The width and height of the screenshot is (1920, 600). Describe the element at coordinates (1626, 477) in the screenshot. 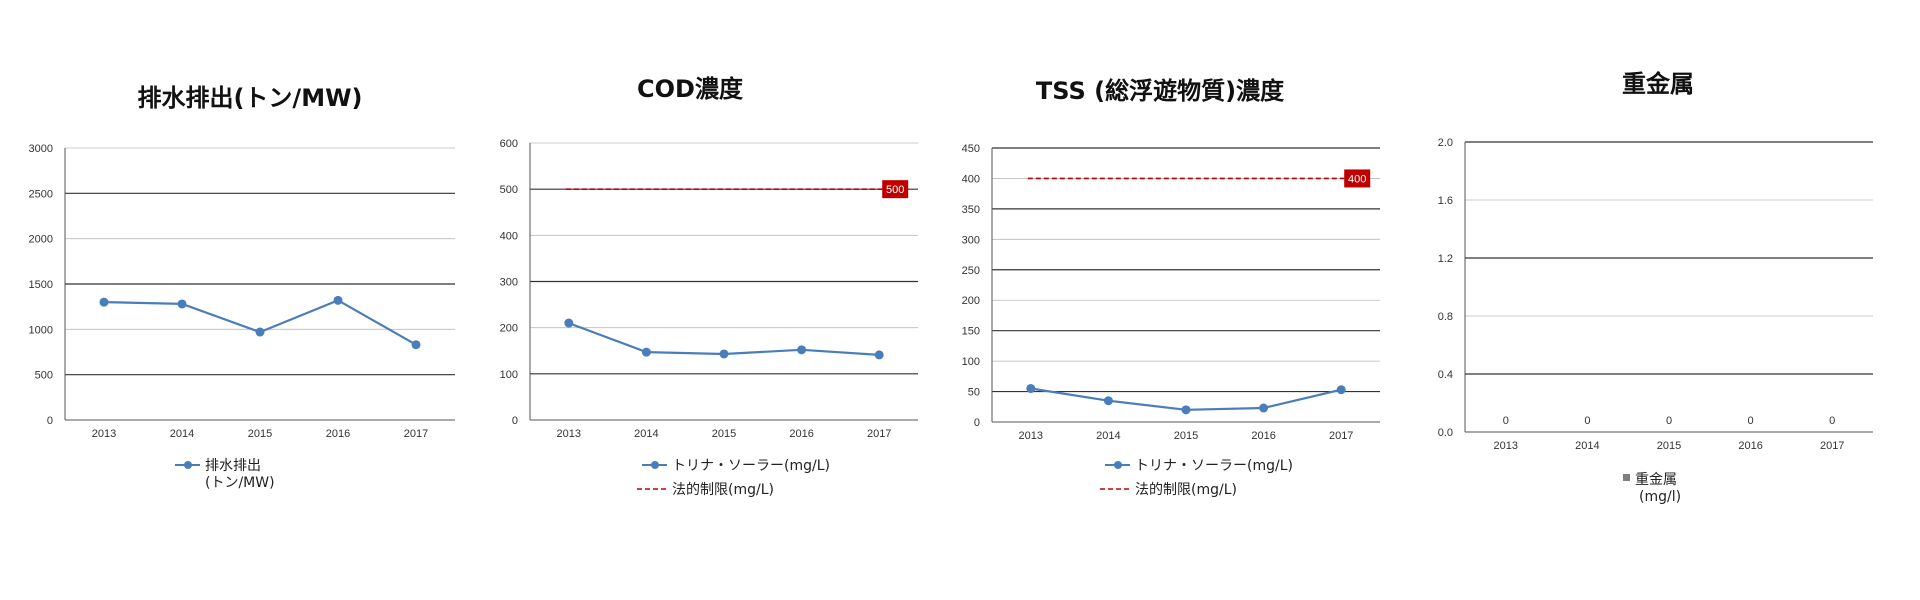

I see `legend-swatch` at that location.